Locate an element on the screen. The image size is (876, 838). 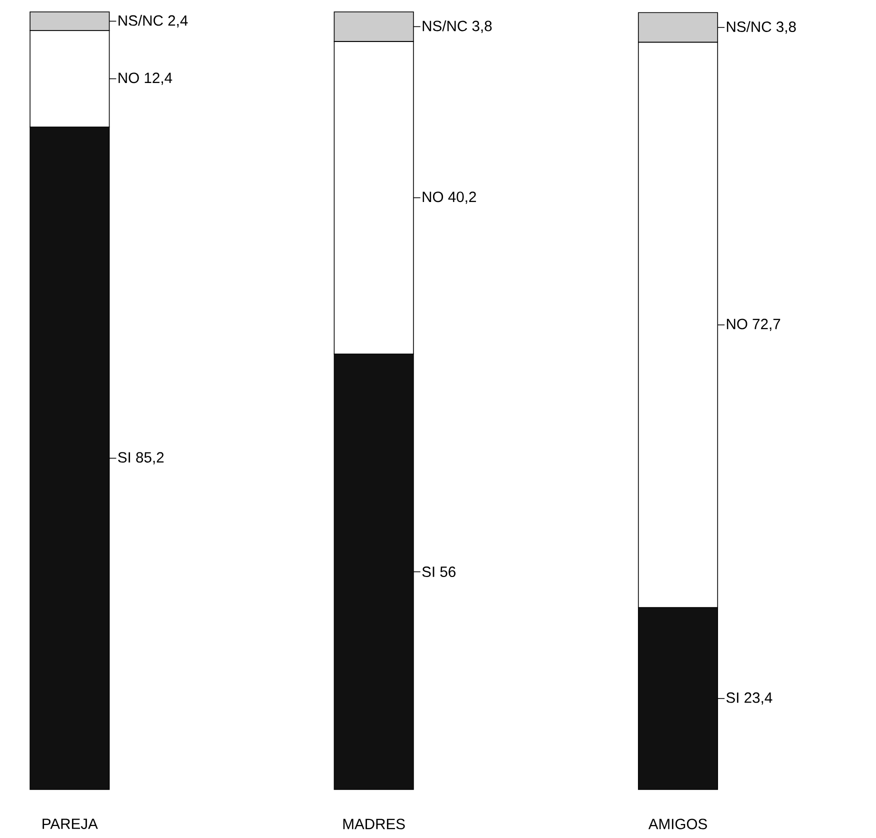
data-label: NS/NC 2,4 is located at coordinates (153, 21).